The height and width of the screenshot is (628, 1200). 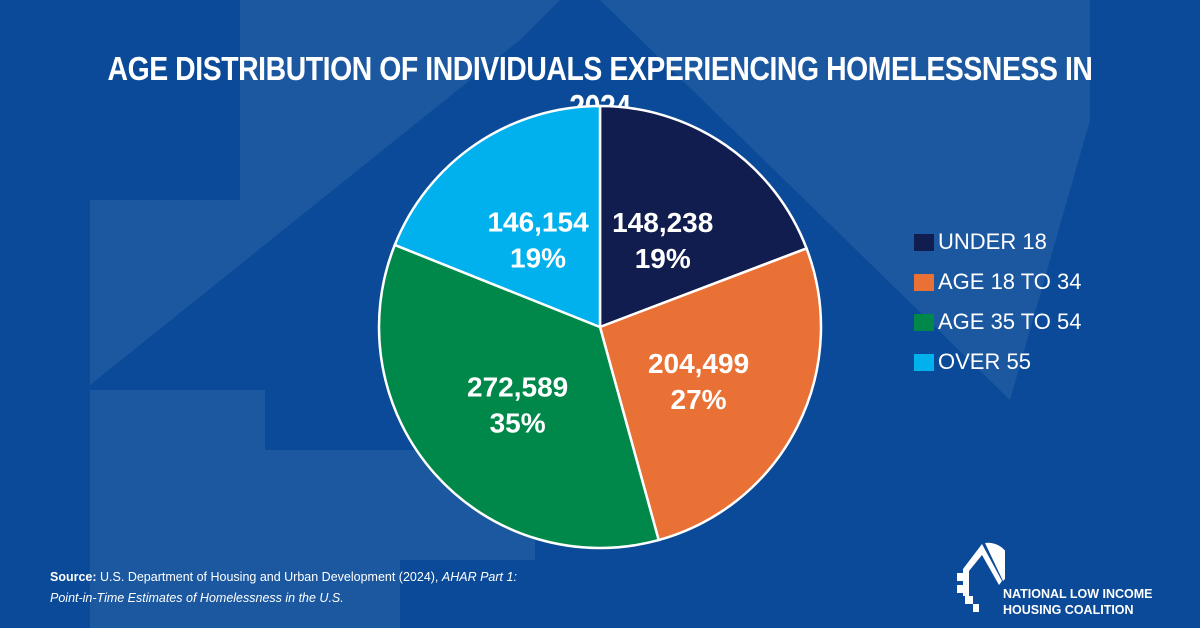 I want to click on legend-item-35-54: AGE 35 TO 54, so click(x=998, y=322).